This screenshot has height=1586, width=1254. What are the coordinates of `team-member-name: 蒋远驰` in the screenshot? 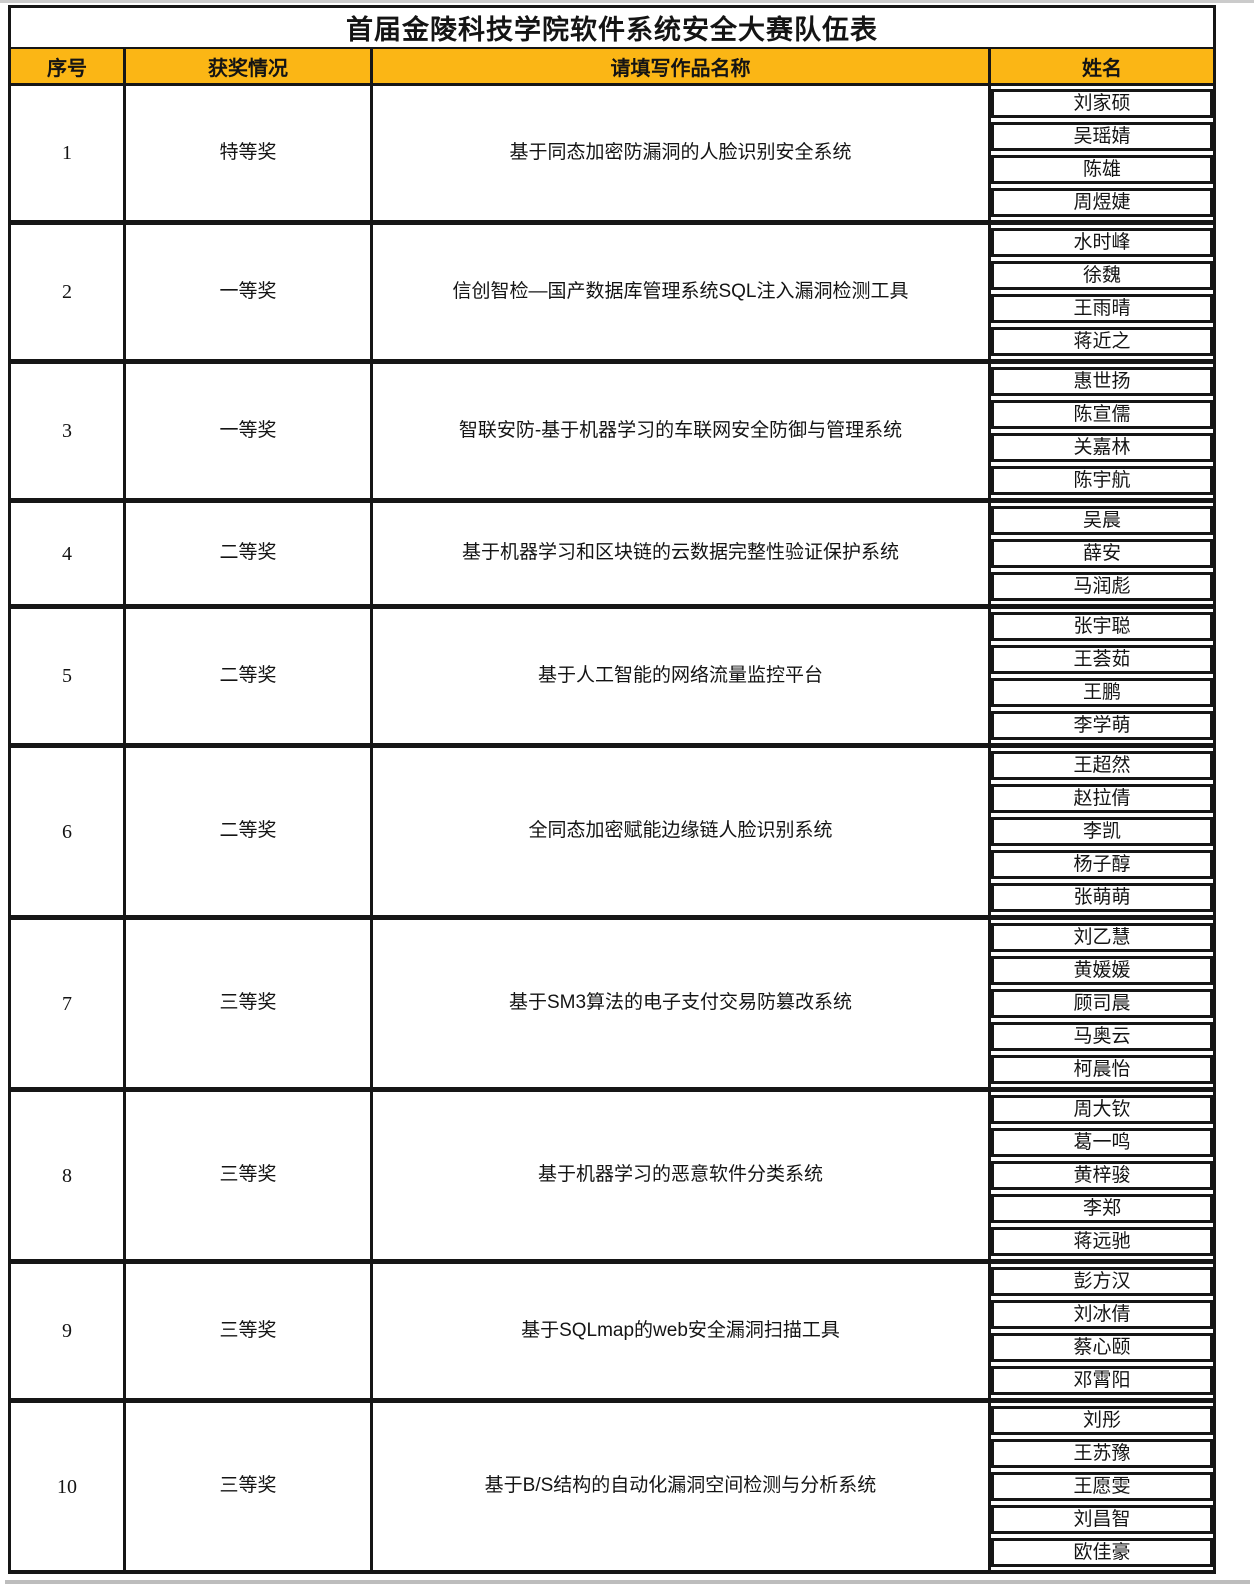 It's located at (1102, 1241).